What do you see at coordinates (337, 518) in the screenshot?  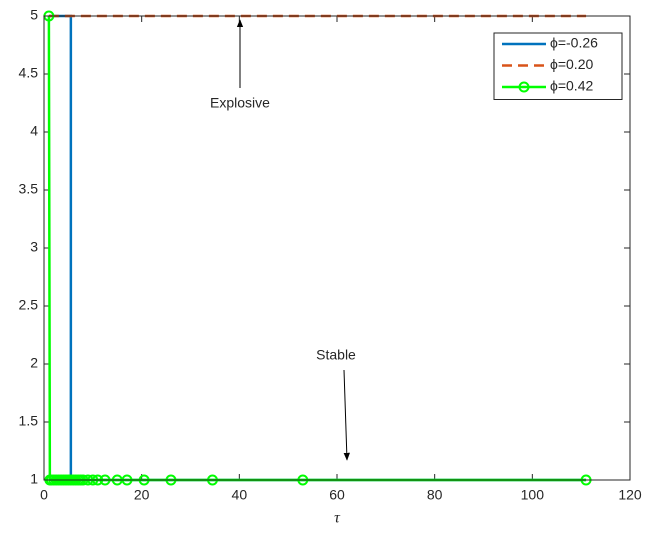 I see `x-axis-label: τ` at bounding box center [337, 518].